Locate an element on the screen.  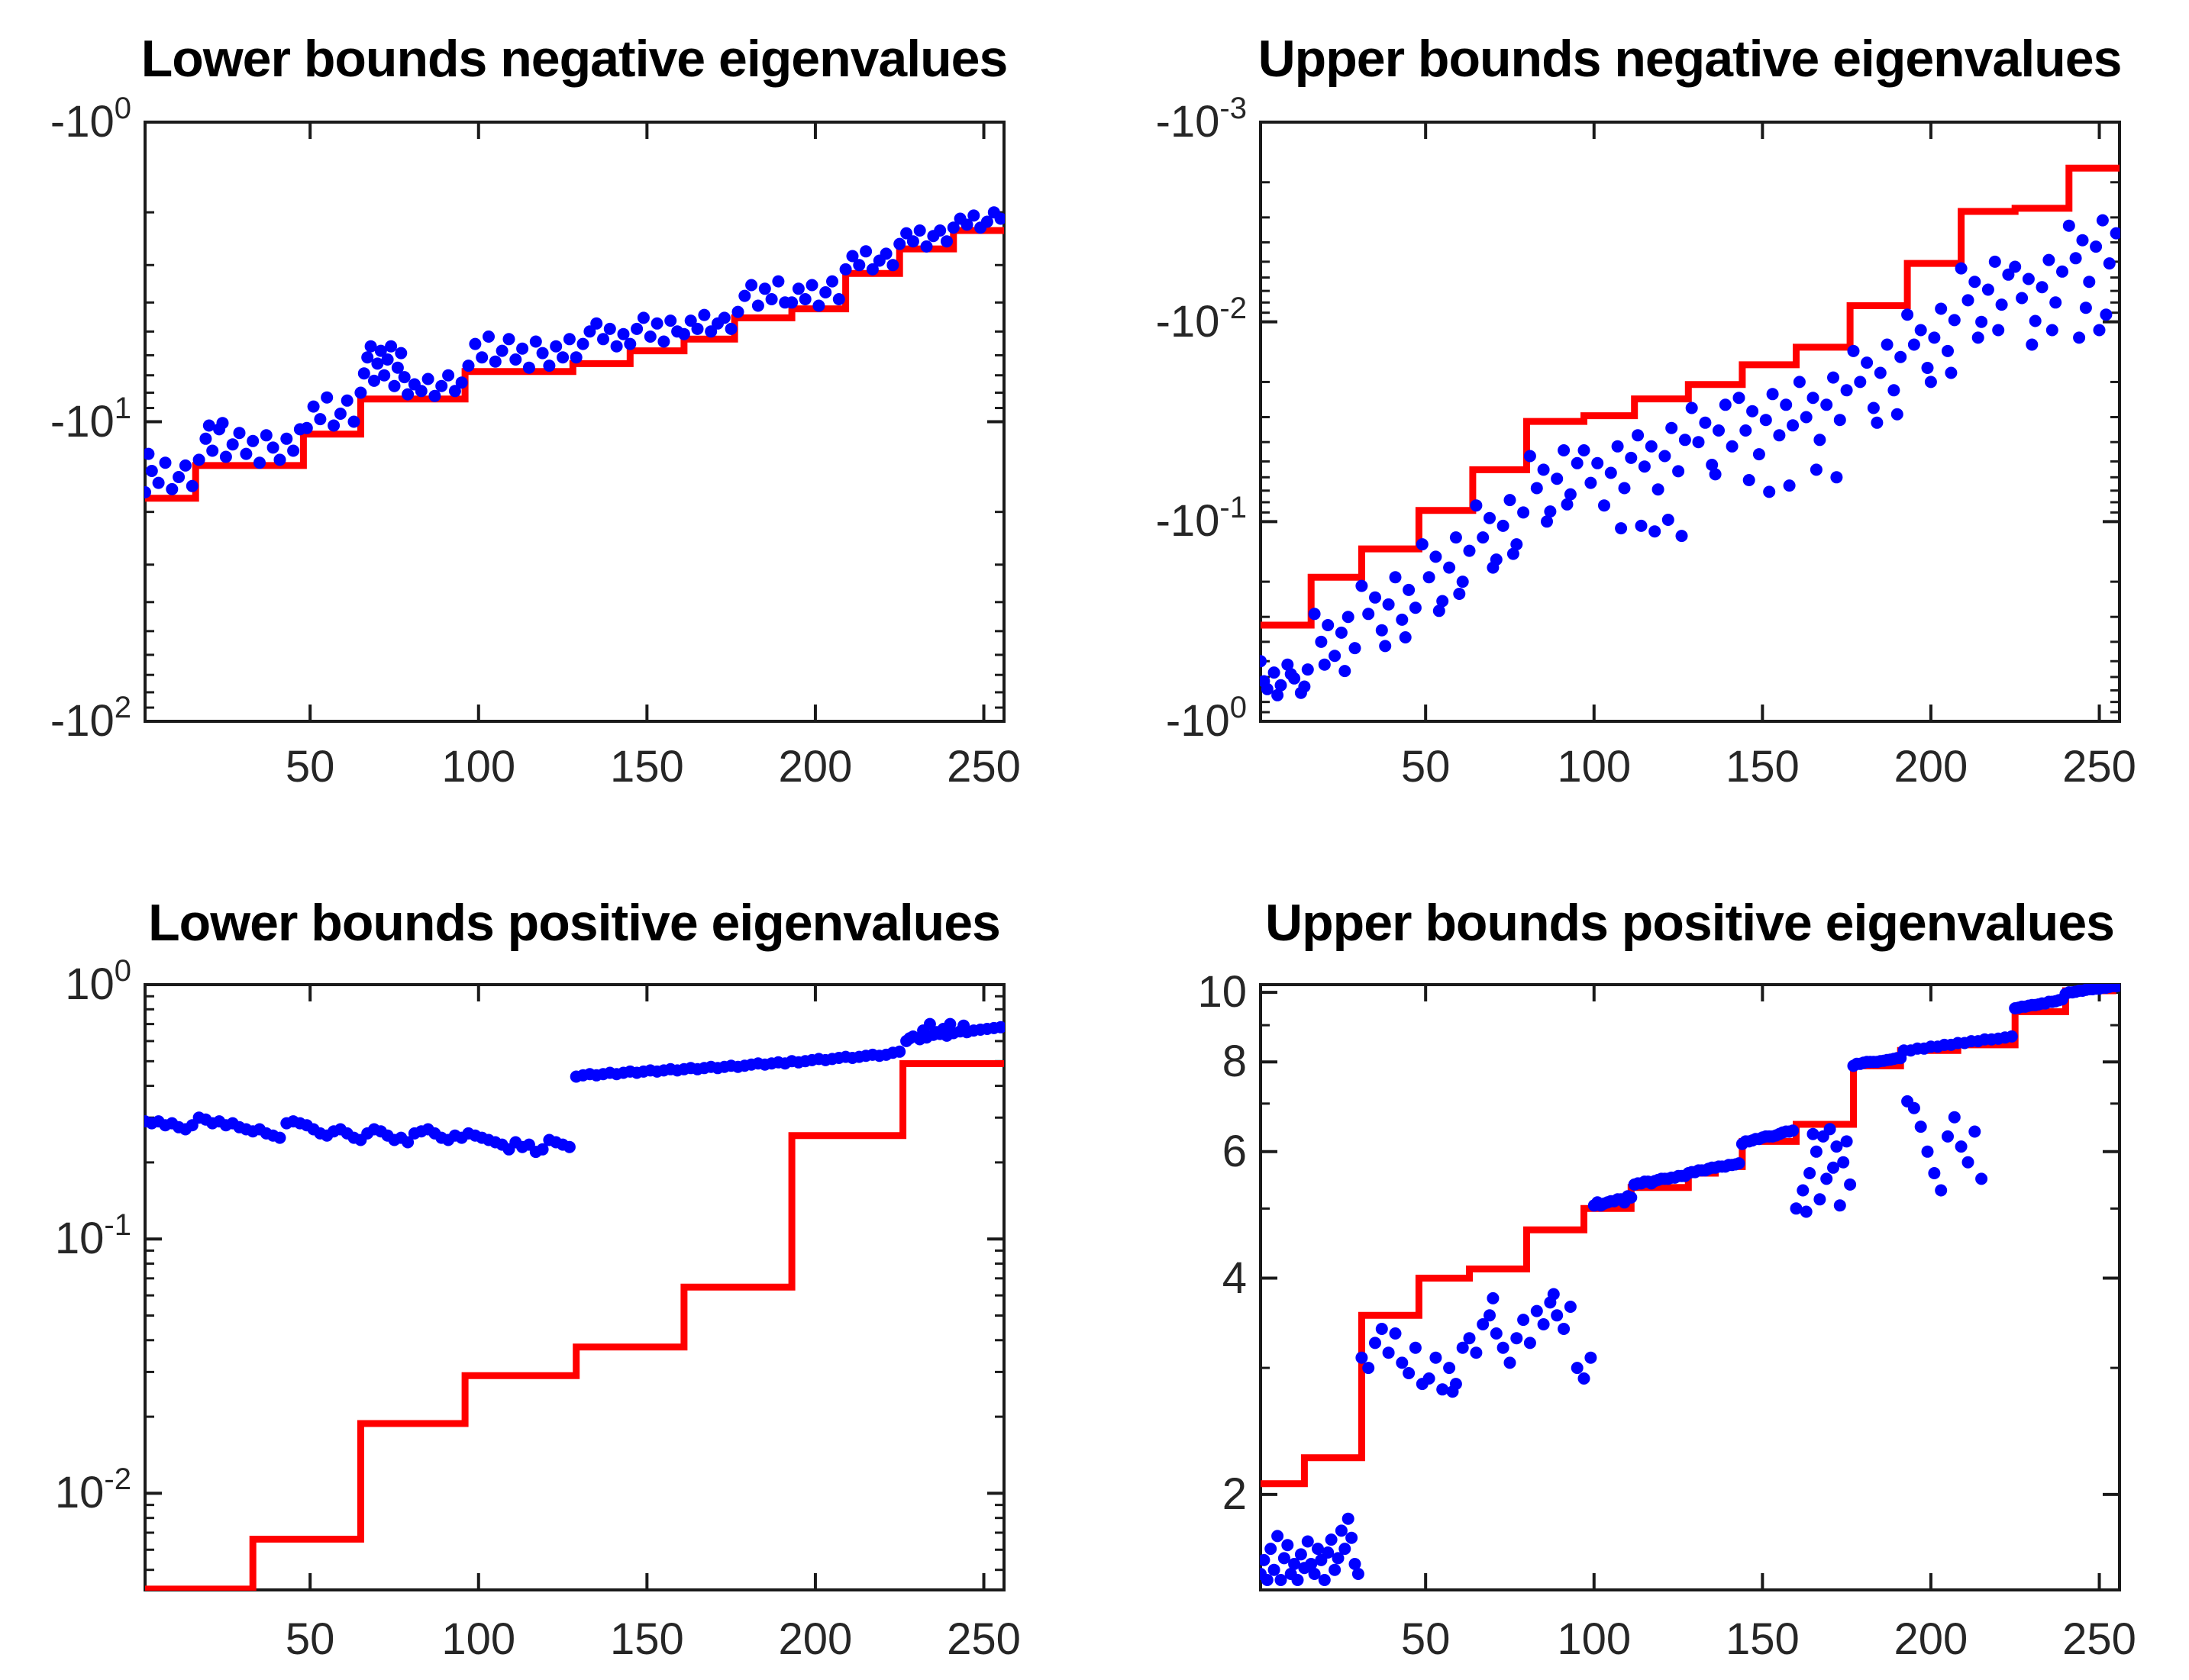
y-tick-label: -10-2 is located at coordinates (1201, 319).